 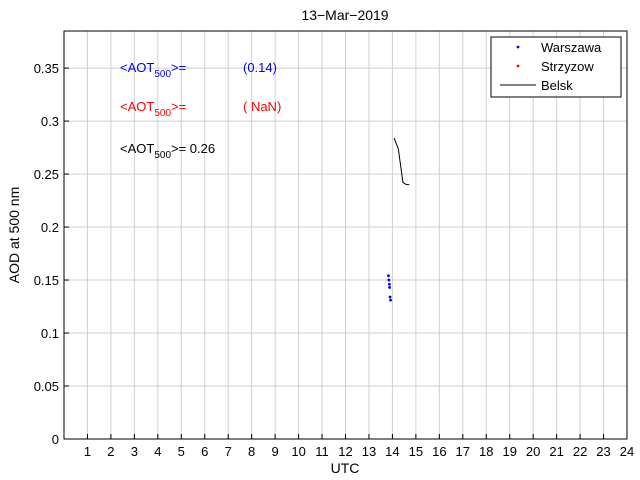 What do you see at coordinates (439, 451) in the screenshot?
I see `x-tick-label: 16` at bounding box center [439, 451].